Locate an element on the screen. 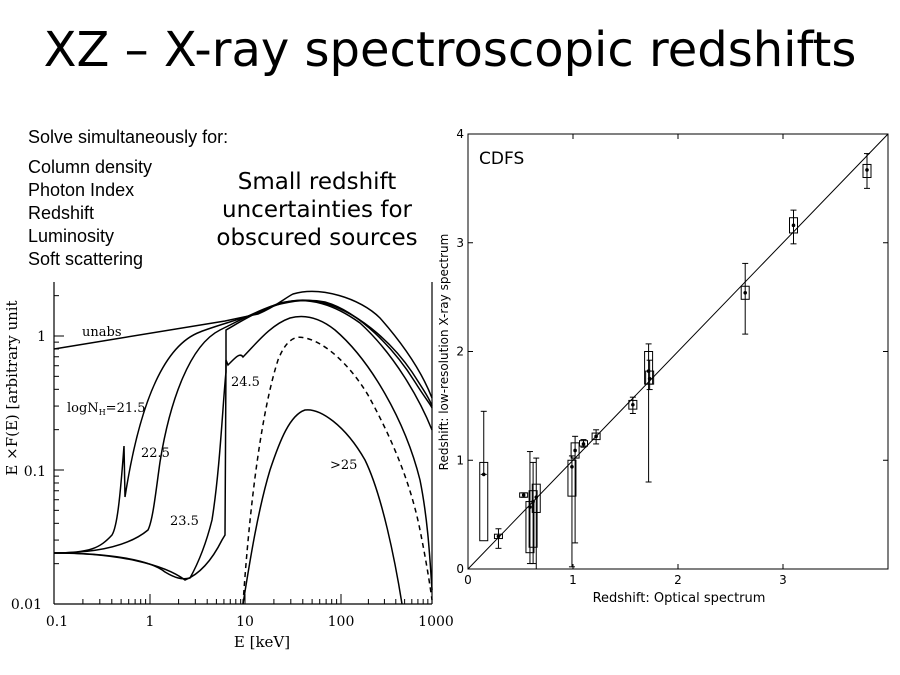 The image size is (900, 675). slide-title: XZ – X-ray spectroscopic redshifts is located at coordinates (450, 50).